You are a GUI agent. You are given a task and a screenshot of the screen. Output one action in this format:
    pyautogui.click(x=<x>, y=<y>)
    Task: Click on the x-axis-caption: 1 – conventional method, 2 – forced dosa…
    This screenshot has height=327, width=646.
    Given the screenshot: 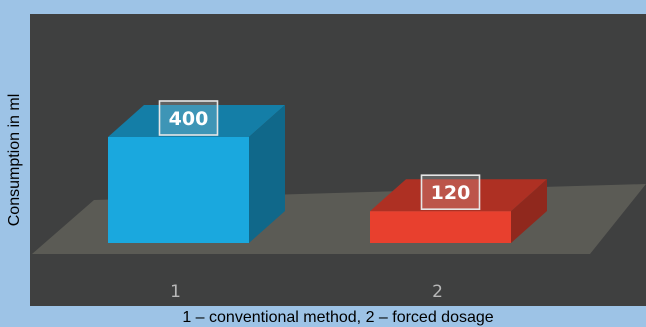 What is the action you would take?
    pyautogui.click(x=338, y=317)
    